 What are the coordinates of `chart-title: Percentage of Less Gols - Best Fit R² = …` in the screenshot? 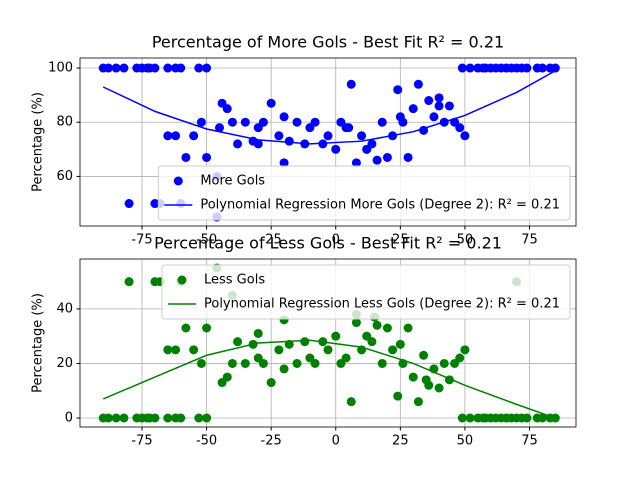 It's located at (328, 243).